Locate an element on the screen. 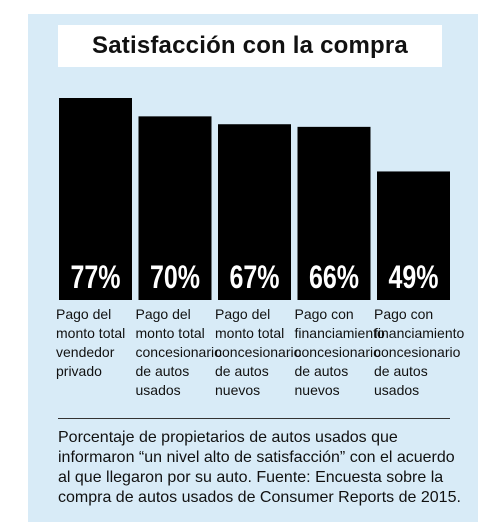  bar-value-label: 77% is located at coordinates (96, 277).